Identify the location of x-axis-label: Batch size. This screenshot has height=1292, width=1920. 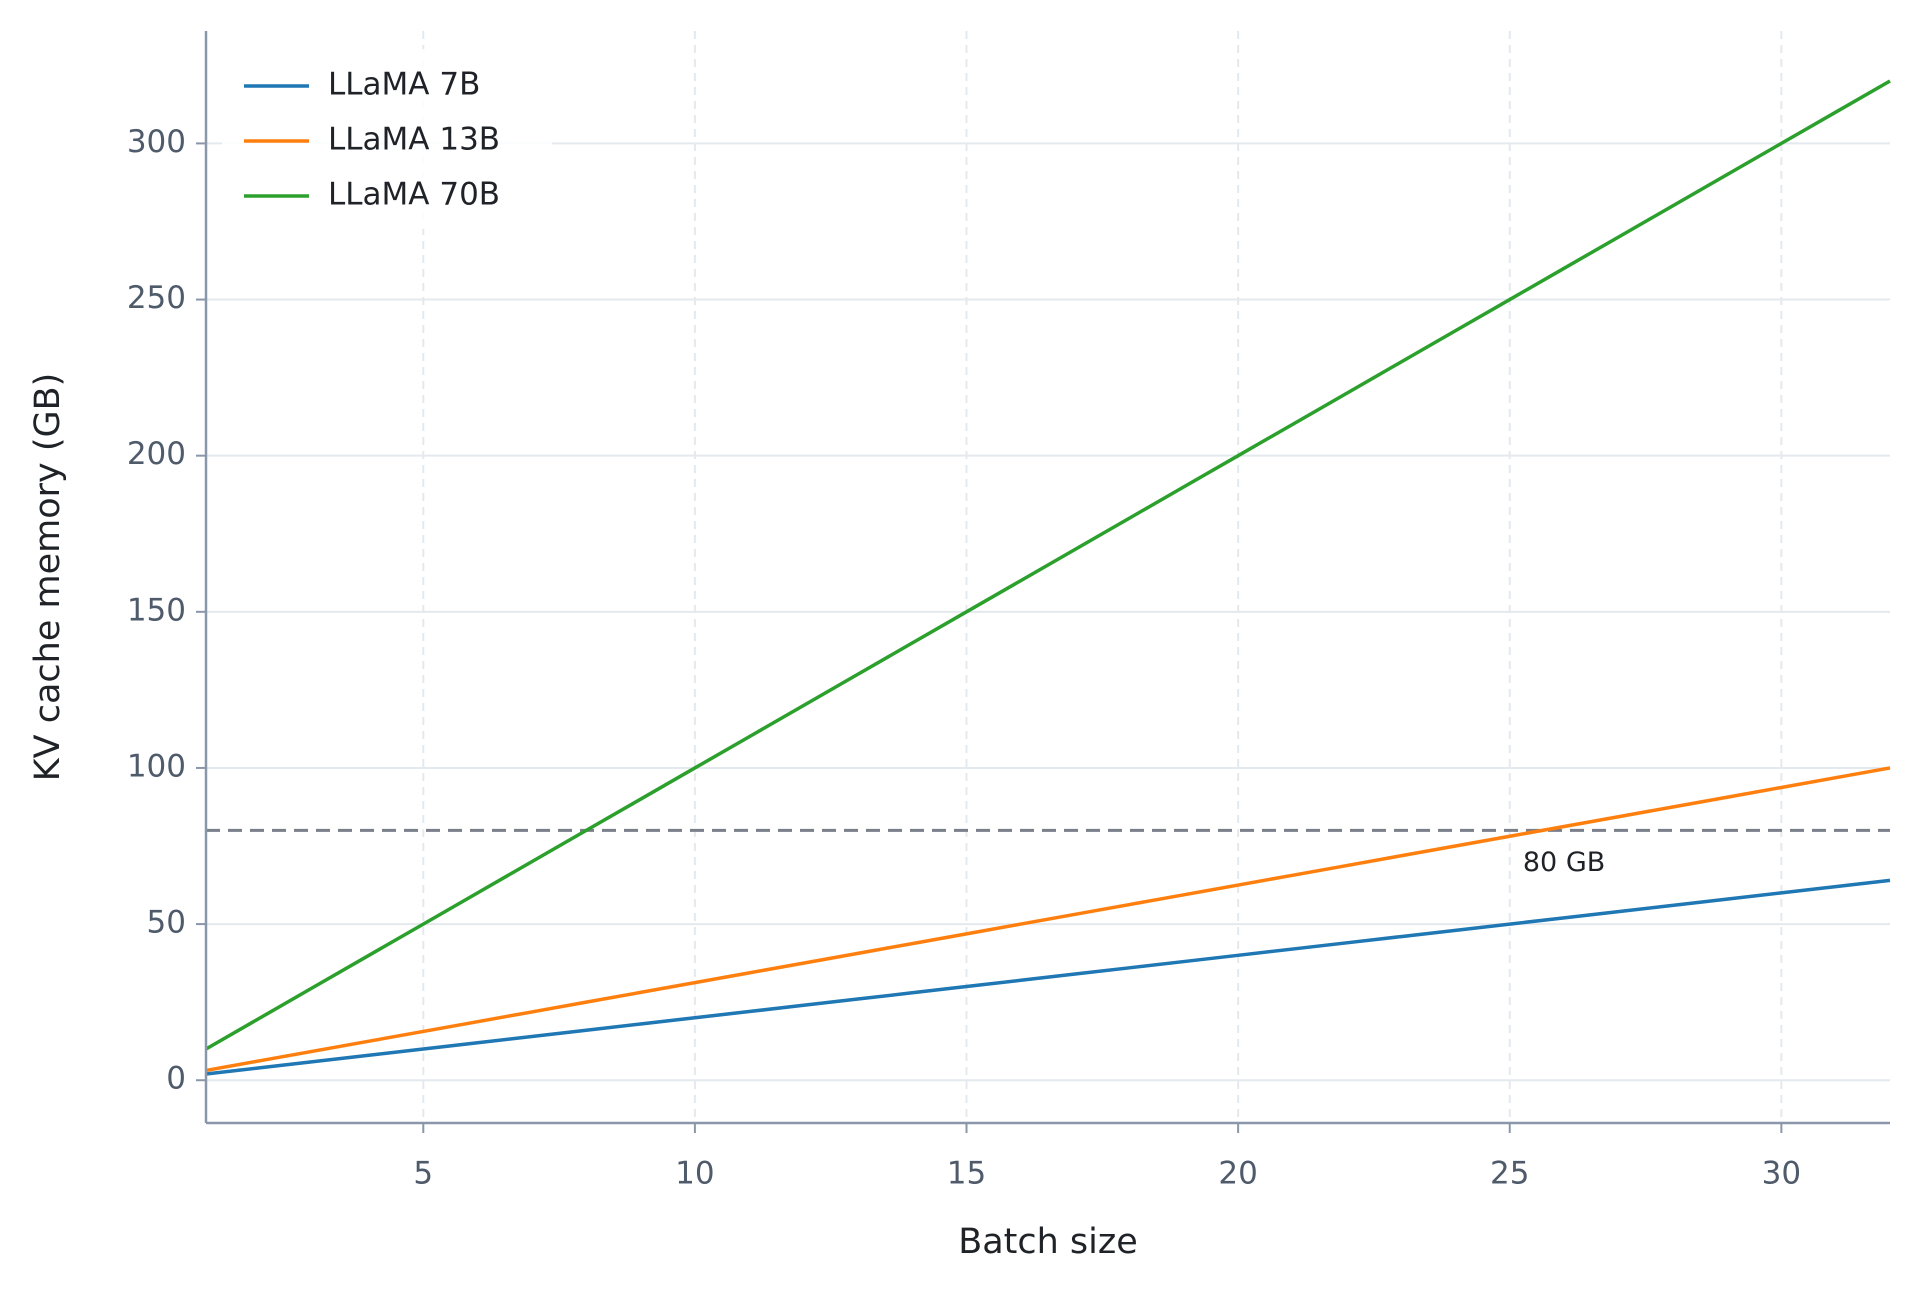
(1048, 1242).